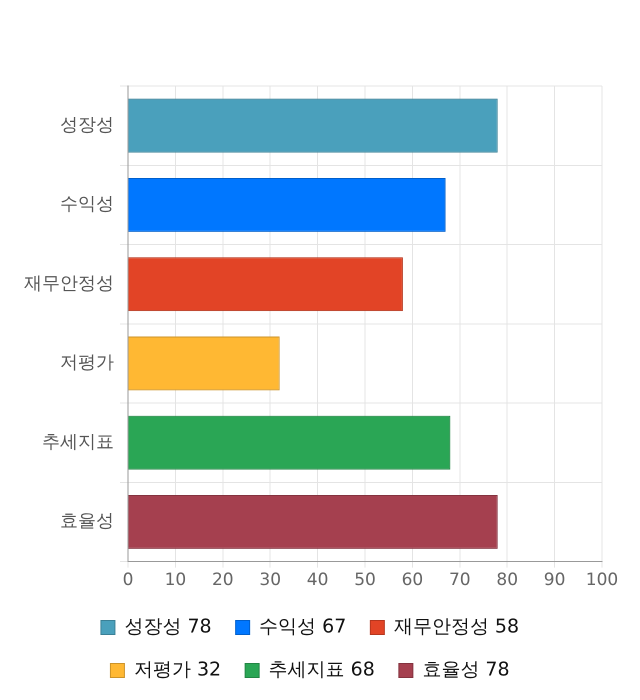  I want to click on x-tick-label: 90, so click(555, 580).